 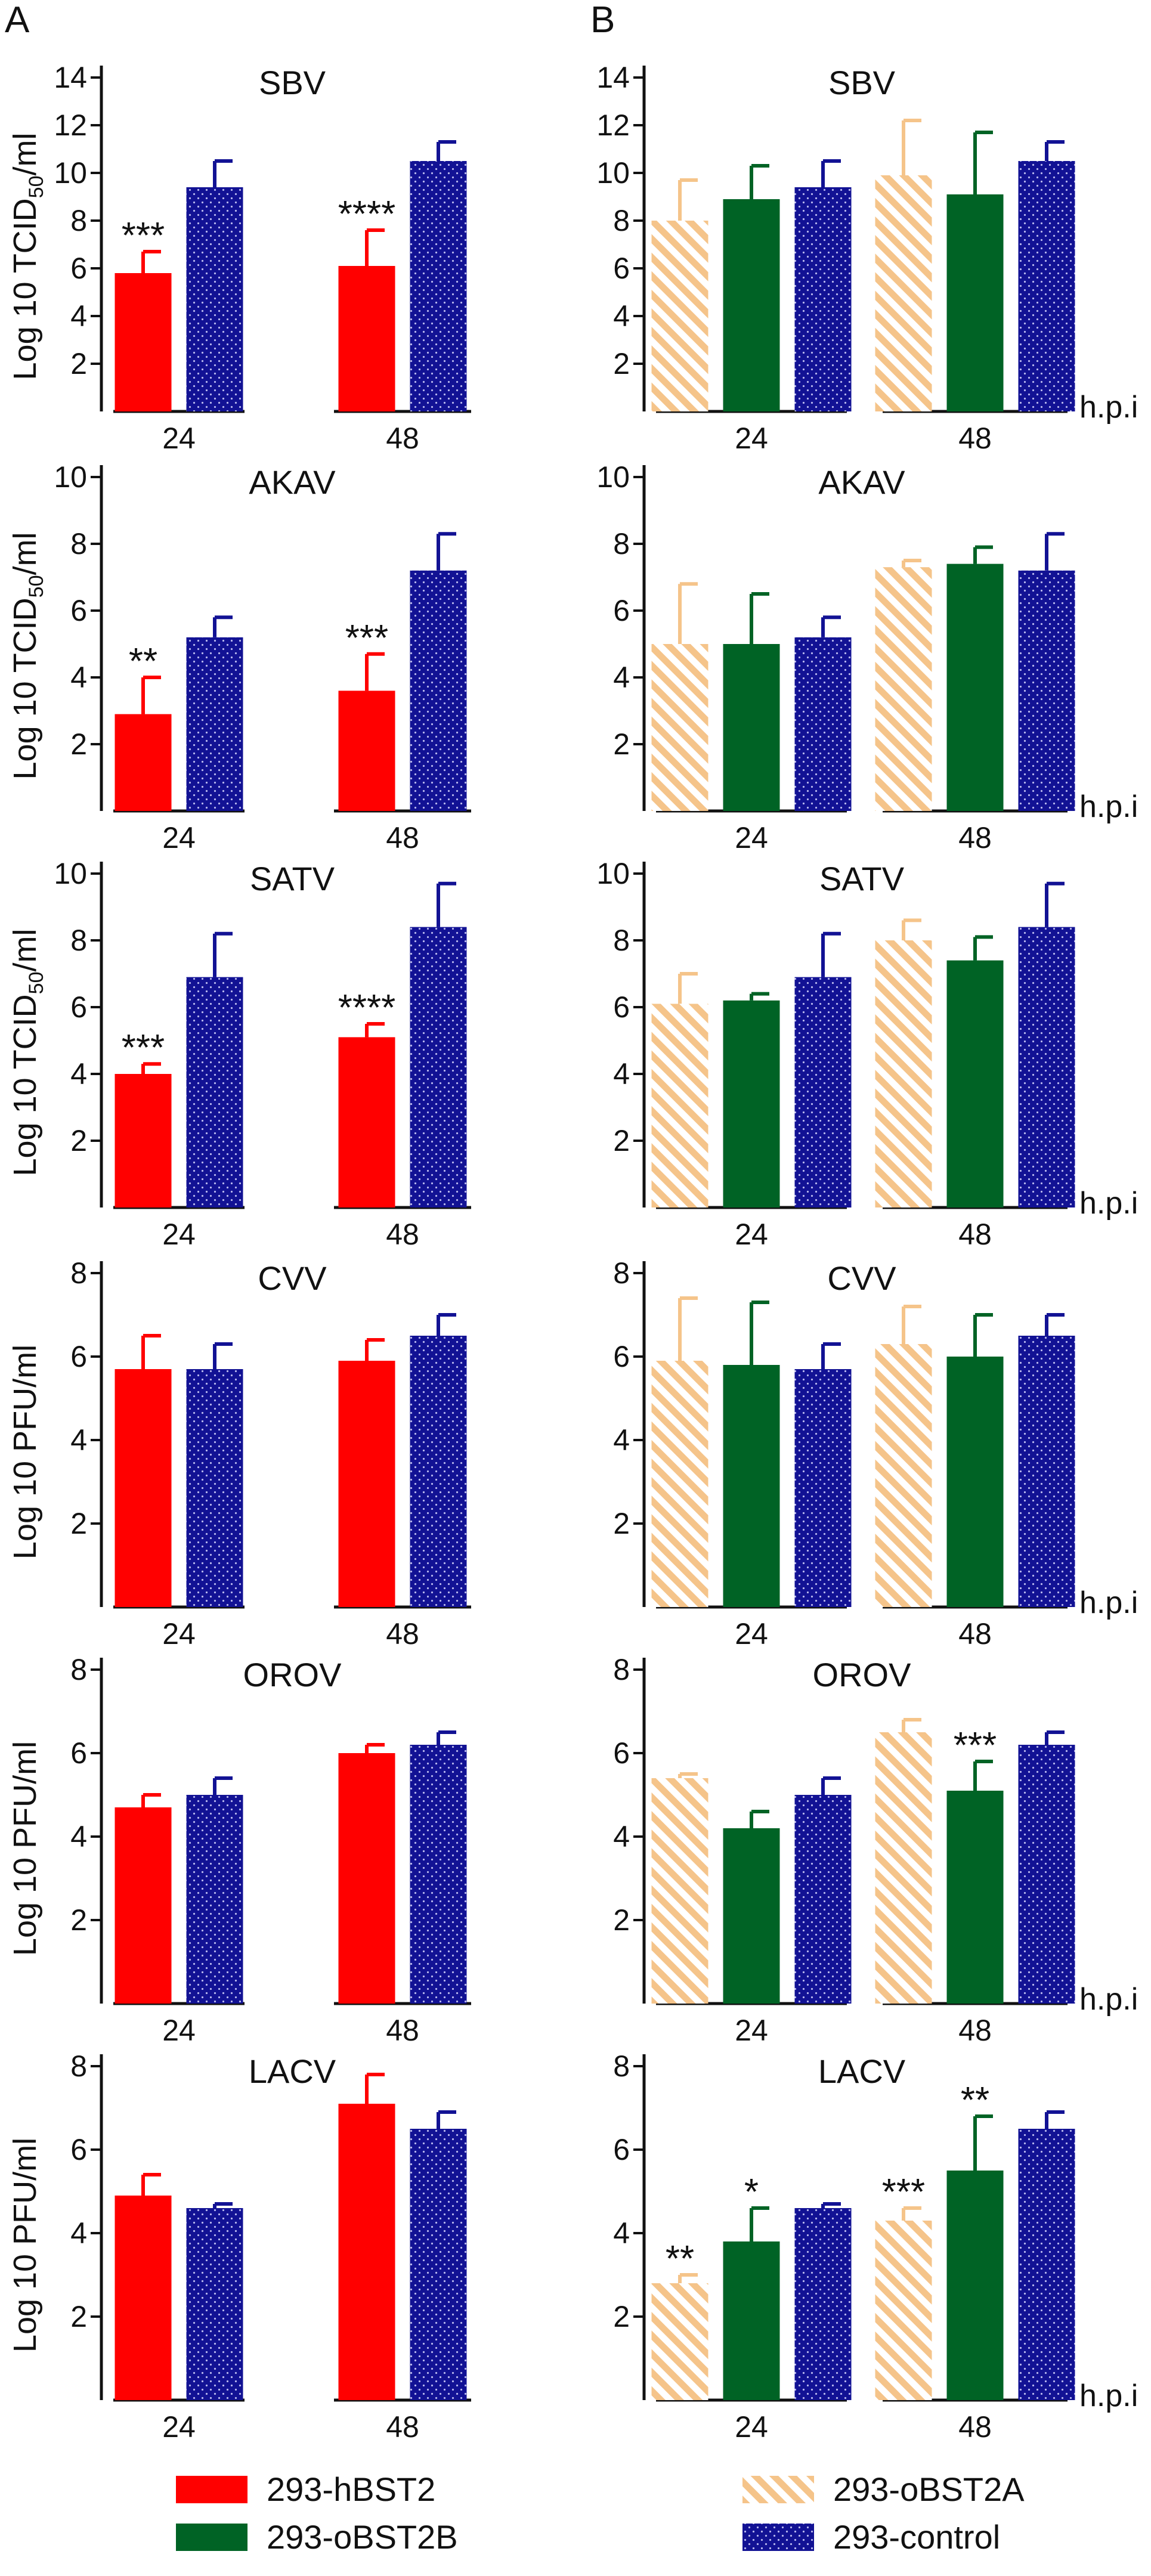 What do you see at coordinates (602, 21) in the screenshot?
I see `panel-label-b: B` at bounding box center [602, 21].